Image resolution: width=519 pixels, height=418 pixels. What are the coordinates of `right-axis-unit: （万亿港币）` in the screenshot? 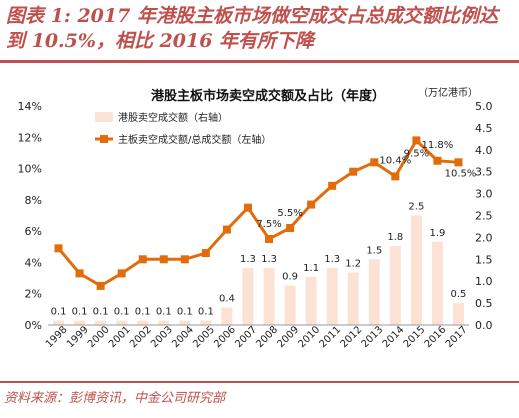 It's located at (448, 92).